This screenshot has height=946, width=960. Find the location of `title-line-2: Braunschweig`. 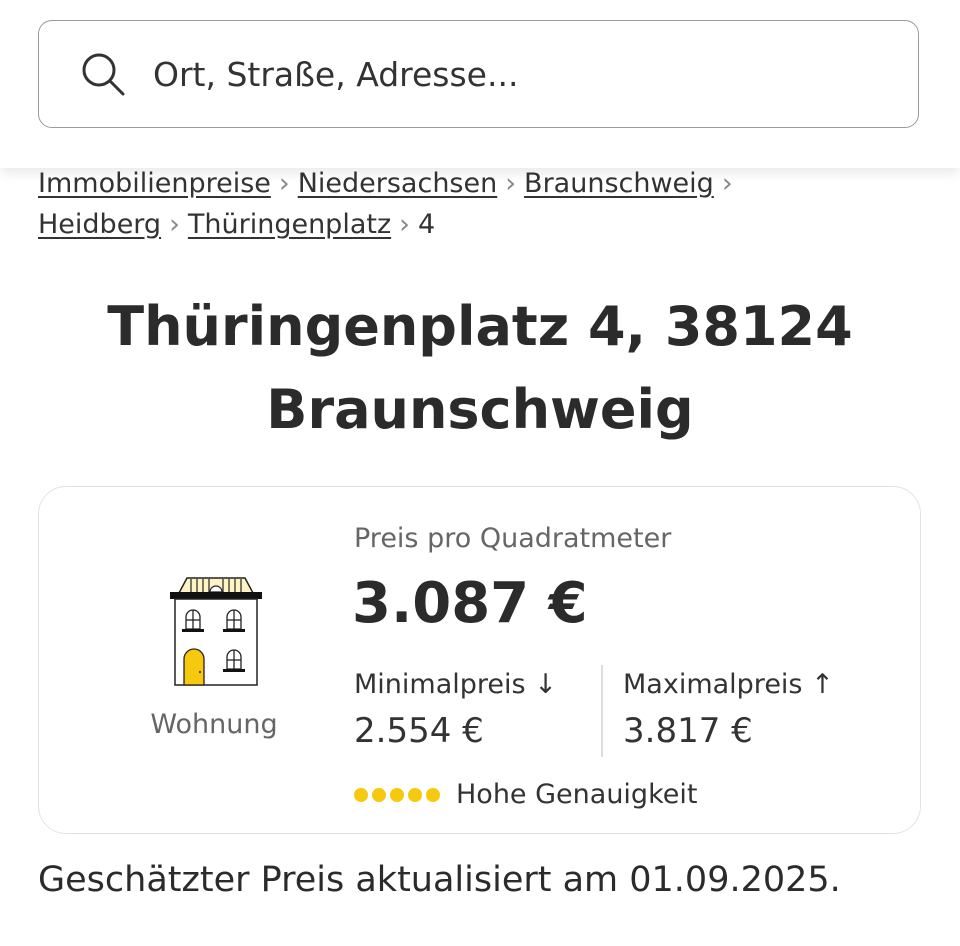

title-line-2: Braunschweig is located at coordinates (480, 409).